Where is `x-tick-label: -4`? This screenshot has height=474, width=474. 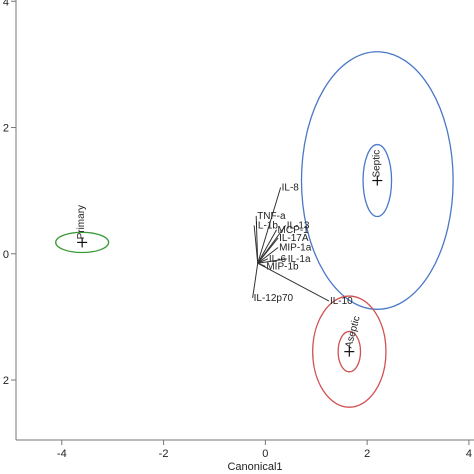 x-tick-label: -4 is located at coordinates (62, 454).